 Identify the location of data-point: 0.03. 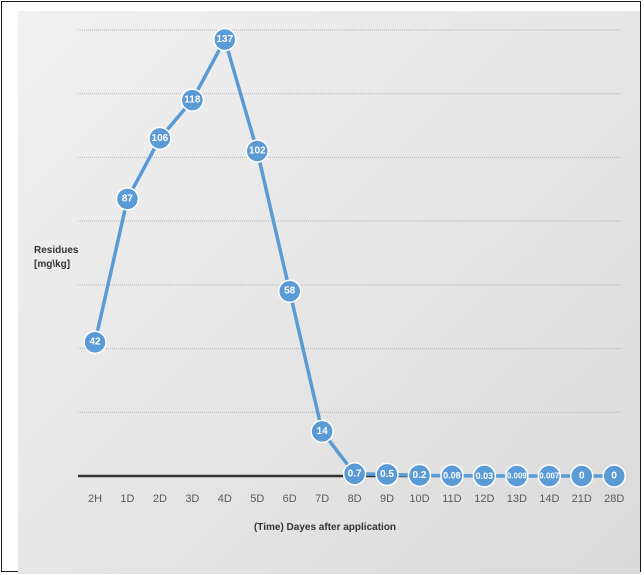
(484, 476).